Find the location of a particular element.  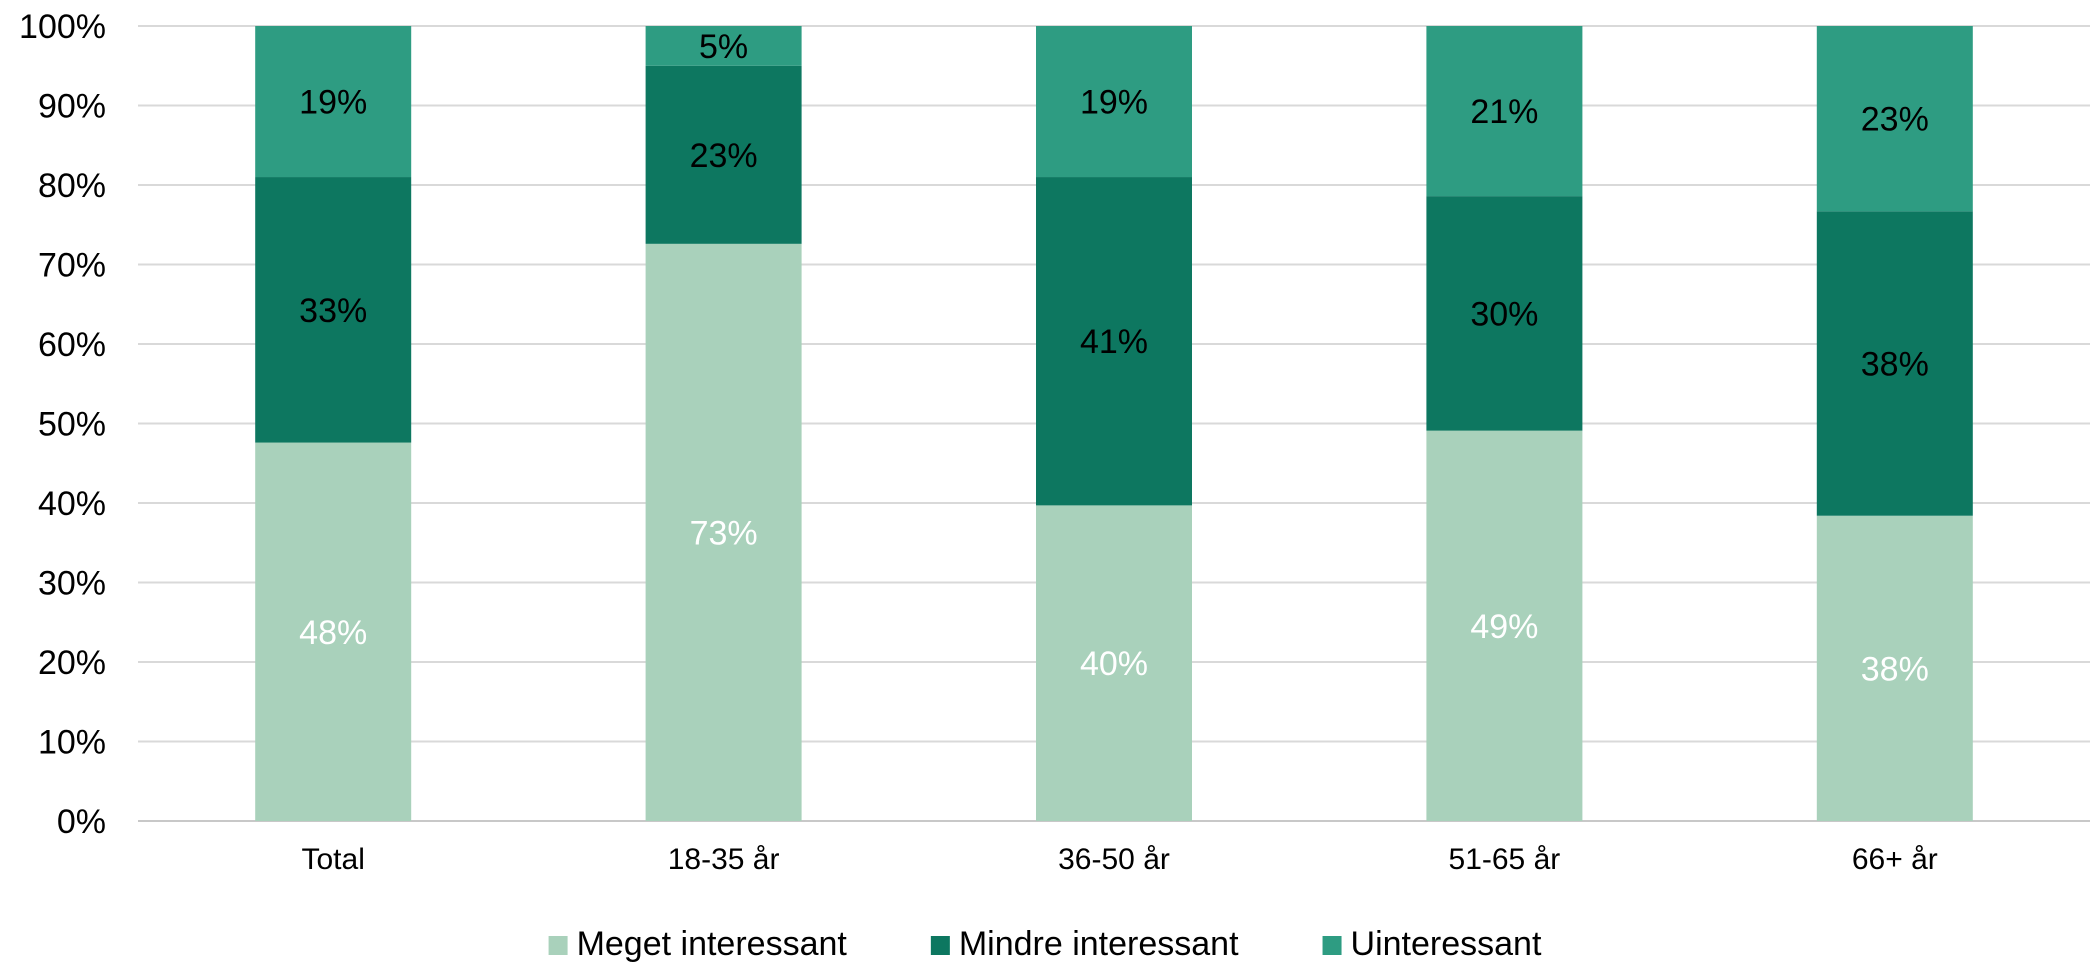

data-label: 33% is located at coordinates (333, 311).